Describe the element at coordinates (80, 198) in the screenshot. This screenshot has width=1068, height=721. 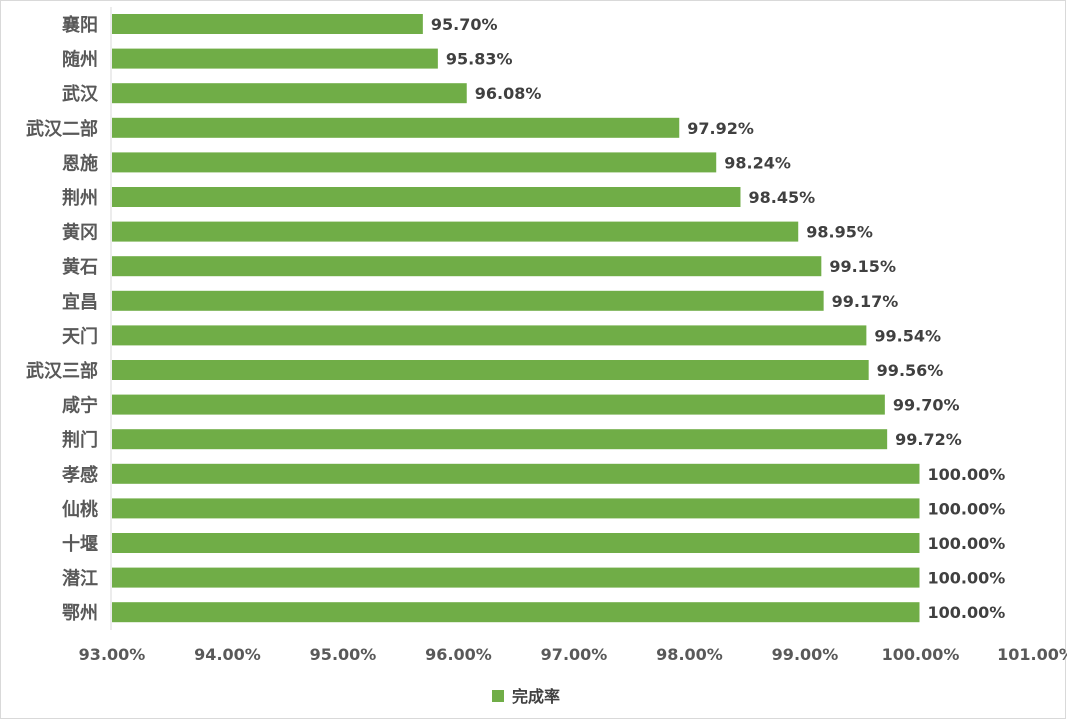
I see `category-label: 荆州` at that location.